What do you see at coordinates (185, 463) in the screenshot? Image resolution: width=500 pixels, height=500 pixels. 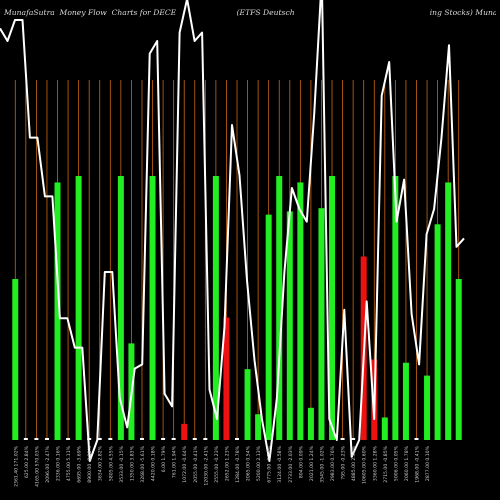 I see `tick-label: 1072.00 -0.64%` at bounding box center [185, 463].